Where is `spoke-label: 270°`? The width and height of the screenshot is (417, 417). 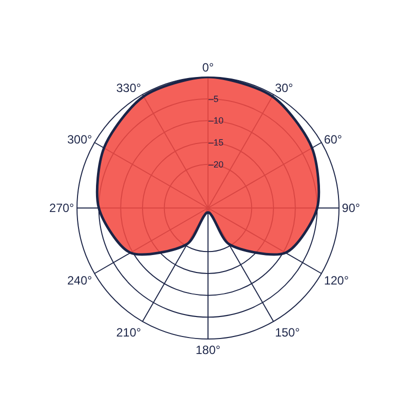
spoke-label: 270° is located at coordinates (61, 208).